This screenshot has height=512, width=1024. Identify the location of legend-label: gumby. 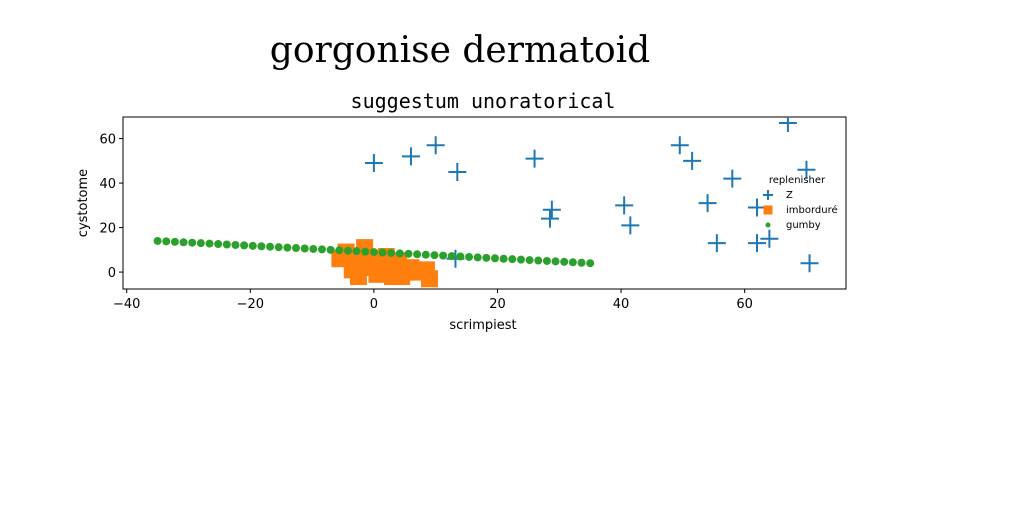
(803, 225).